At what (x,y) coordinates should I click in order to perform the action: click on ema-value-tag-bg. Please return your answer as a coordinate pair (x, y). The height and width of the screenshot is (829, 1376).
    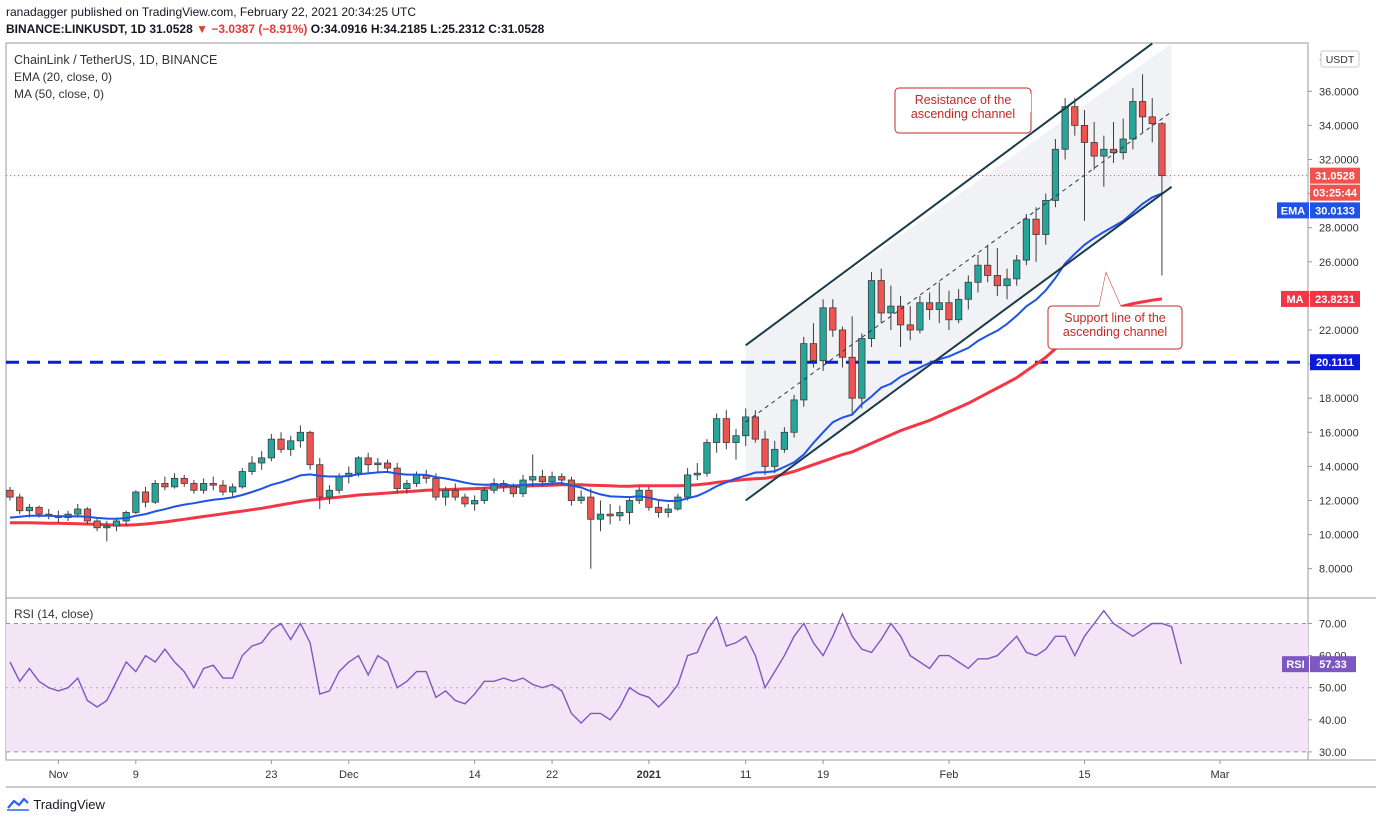
    Looking at the image, I should click on (1335, 210).